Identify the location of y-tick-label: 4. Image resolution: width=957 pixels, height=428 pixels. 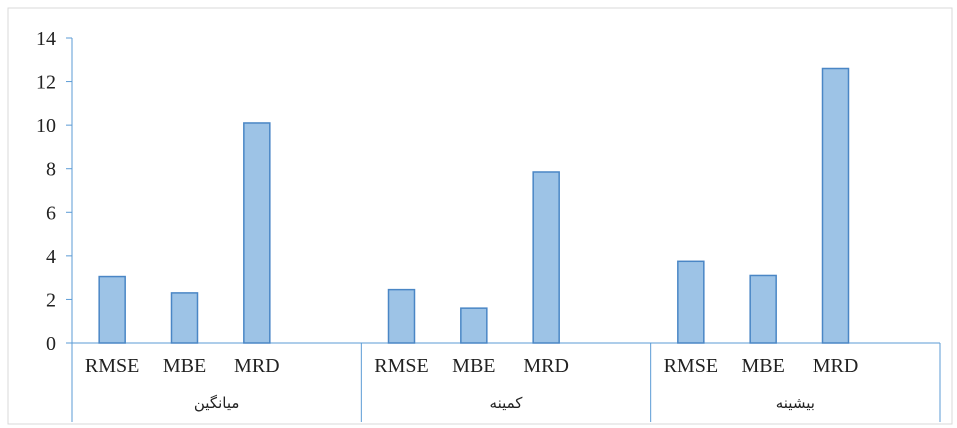
(51, 257).